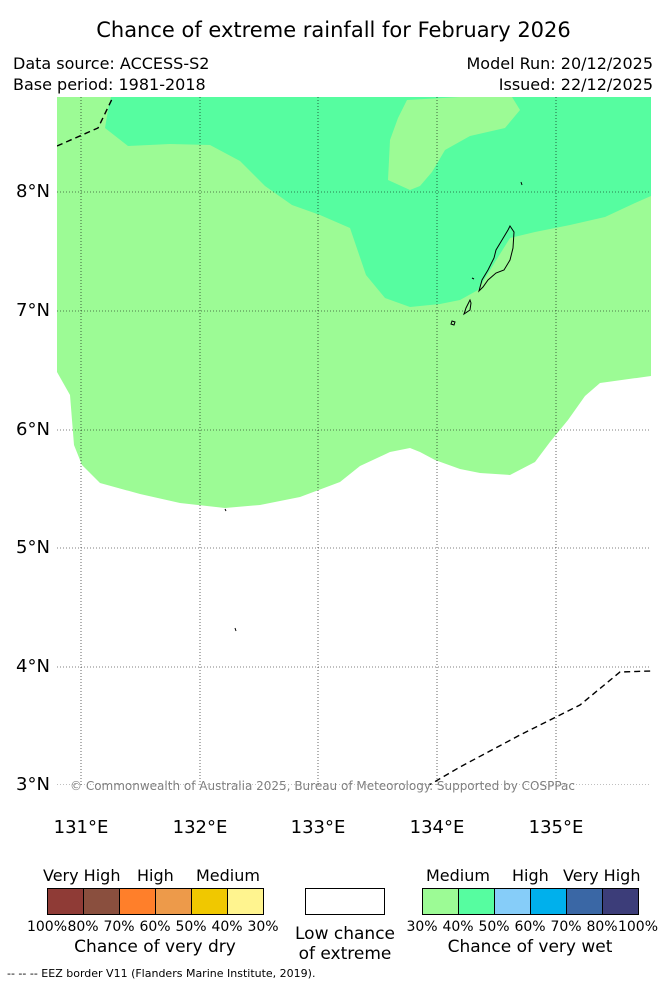 The height and width of the screenshot is (988, 667). Describe the element at coordinates (111, 63) in the screenshot. I see `data-source: Data source: ACCESS-S2` at that location.